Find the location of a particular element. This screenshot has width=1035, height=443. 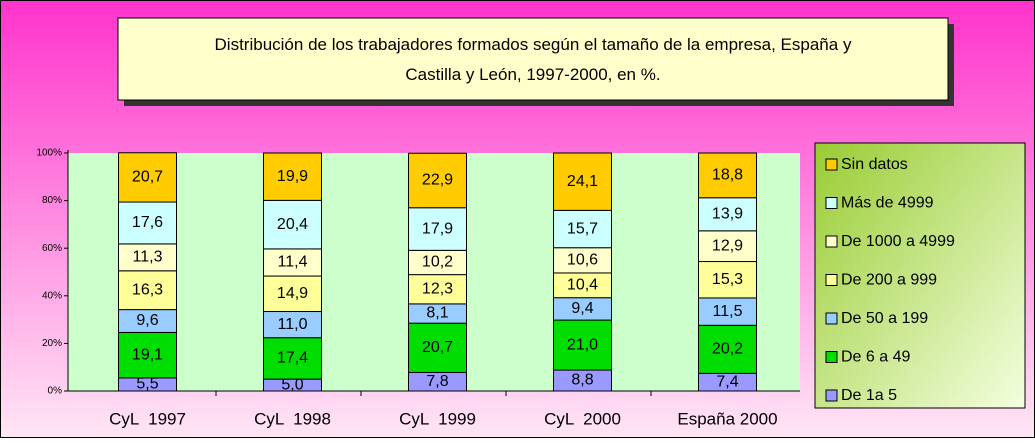

data-label: 11,3 is located at coordinates (148, 257).